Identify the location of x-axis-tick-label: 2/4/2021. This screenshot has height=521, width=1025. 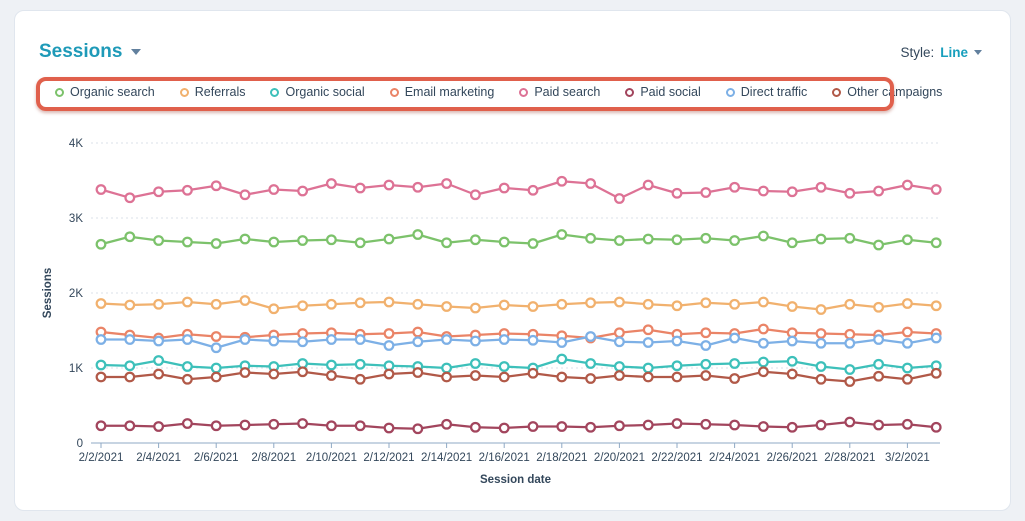
(158, 458).